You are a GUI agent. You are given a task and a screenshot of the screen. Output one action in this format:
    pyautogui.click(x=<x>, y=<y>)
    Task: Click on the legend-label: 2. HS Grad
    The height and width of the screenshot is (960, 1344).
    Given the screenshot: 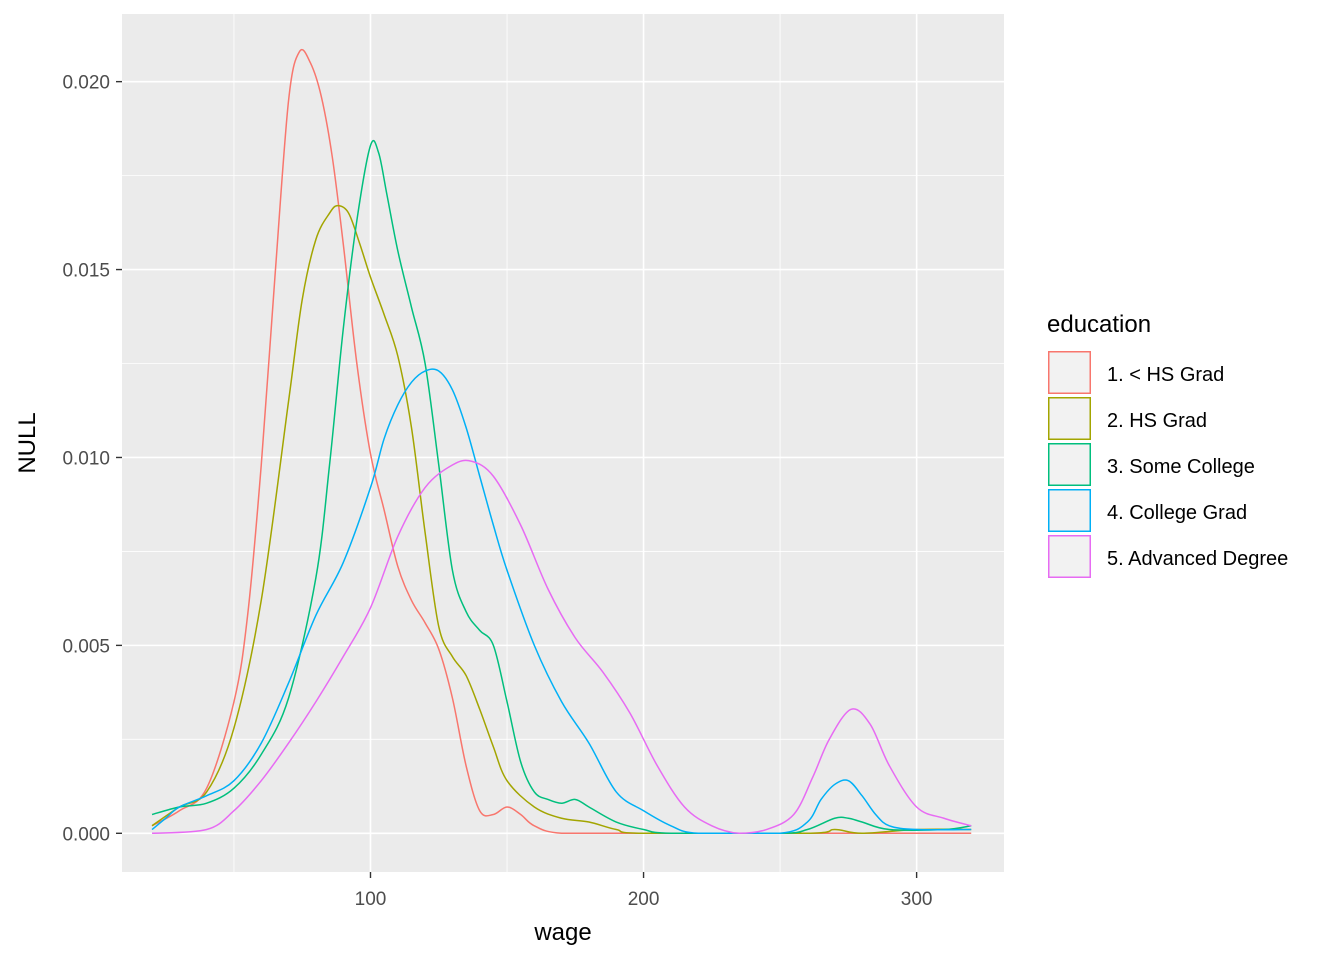 What is the action you would take?
    pyautogui.click(x=1157, y=421)
    